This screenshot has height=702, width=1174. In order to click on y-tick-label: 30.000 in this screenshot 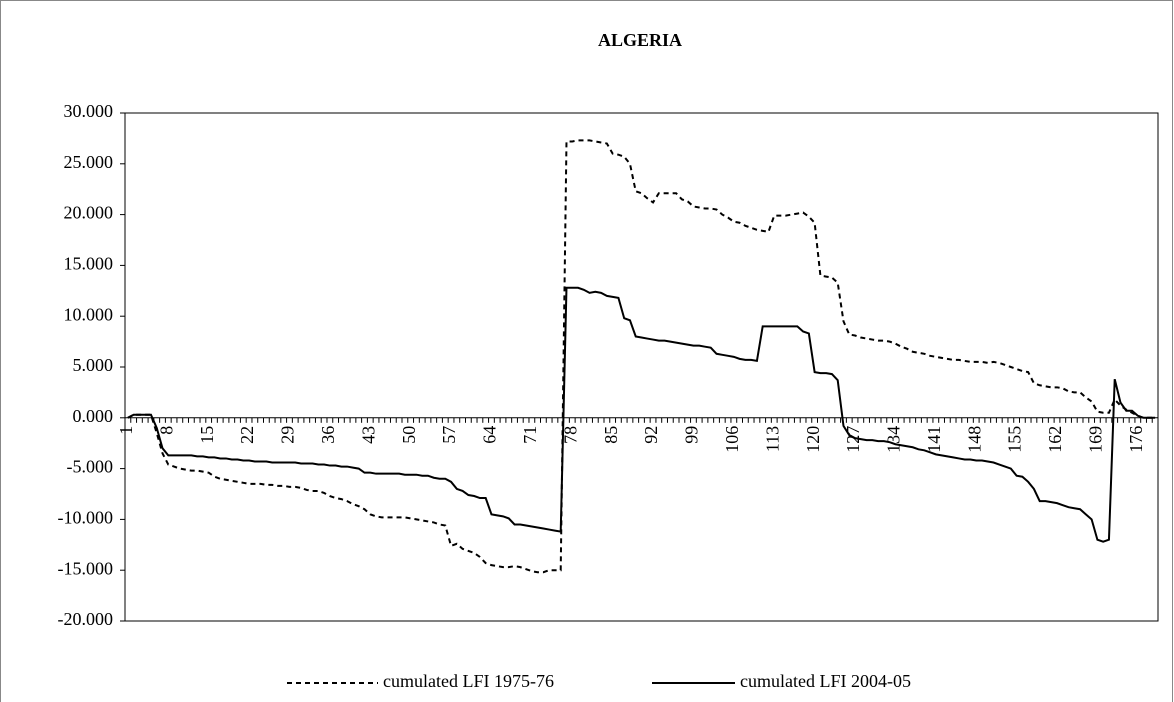, I will do `click(89, 111)`.